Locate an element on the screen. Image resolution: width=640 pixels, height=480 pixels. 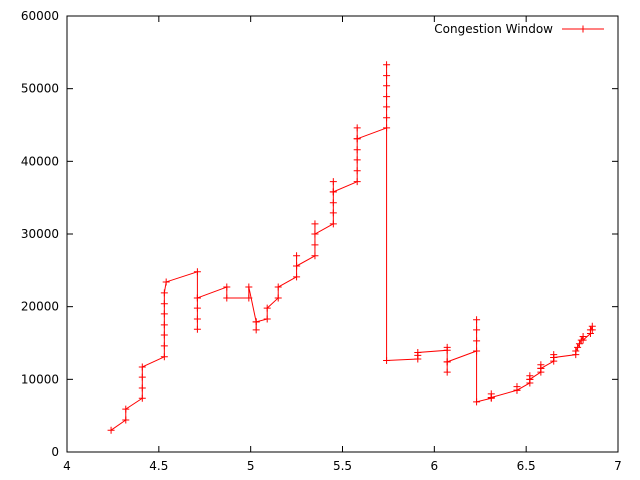
y-tick-label: 10000 is located at coordinates (40, 379).